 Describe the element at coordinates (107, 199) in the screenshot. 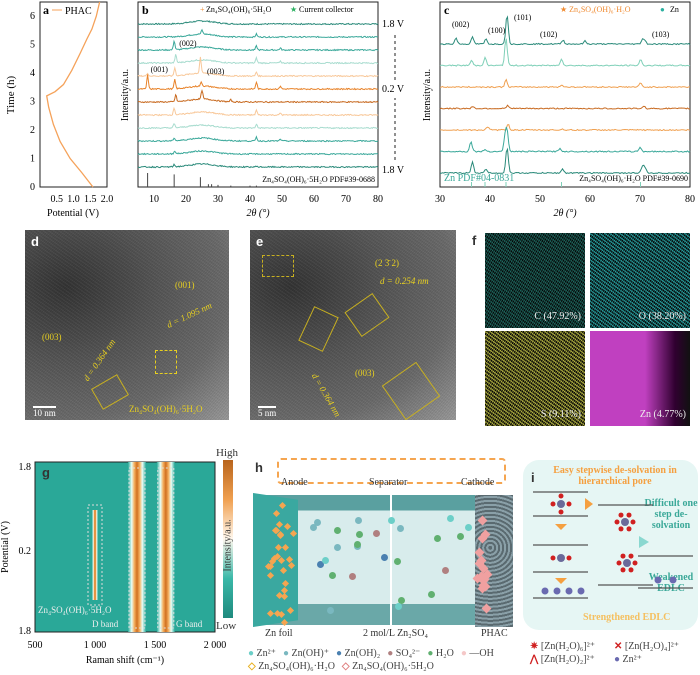

I see `x-tick: 2.0` at that location.